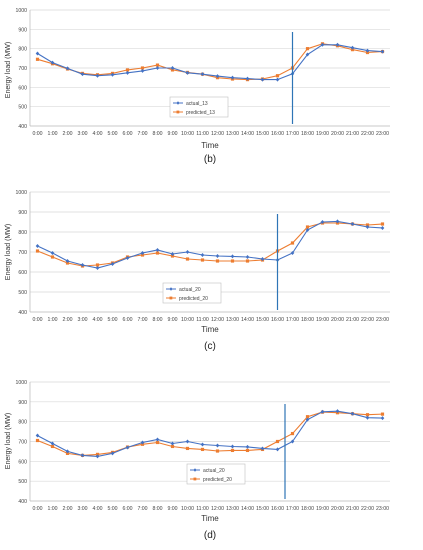 The height and width of the screenshot is (550, 423). I want to click on x-tick-label: 18:00, so click(307, 320).